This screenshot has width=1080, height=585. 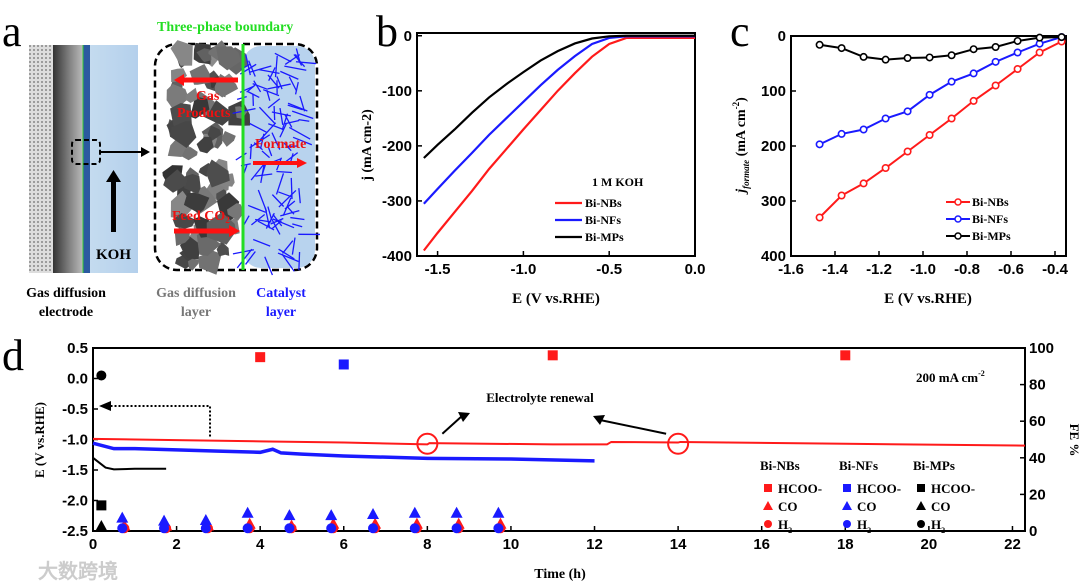 What do you see at coordinates (1037, 494) in the screenshot?
I see `y2-tick-label: 20` at bounding box center [1037, 494].